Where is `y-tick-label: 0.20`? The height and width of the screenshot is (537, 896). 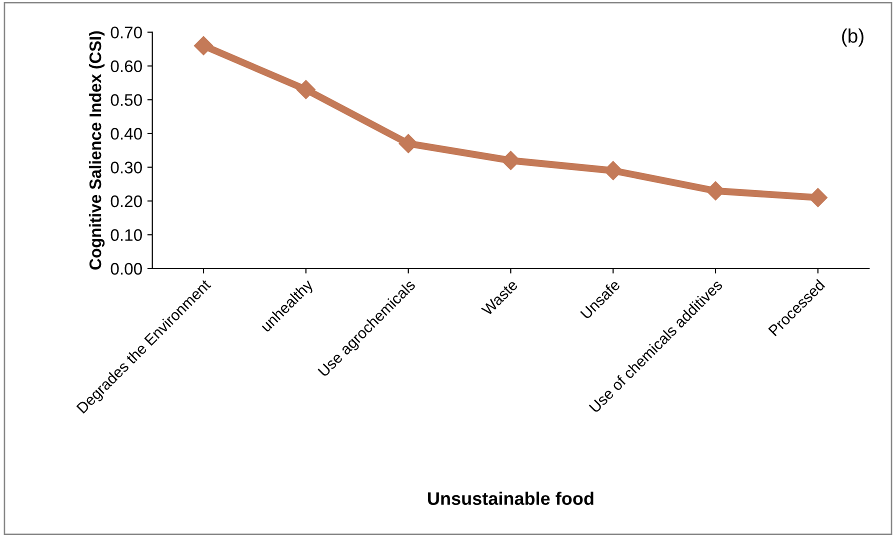
y-tick-label: 0.20 is located at coordinates (126, 201).